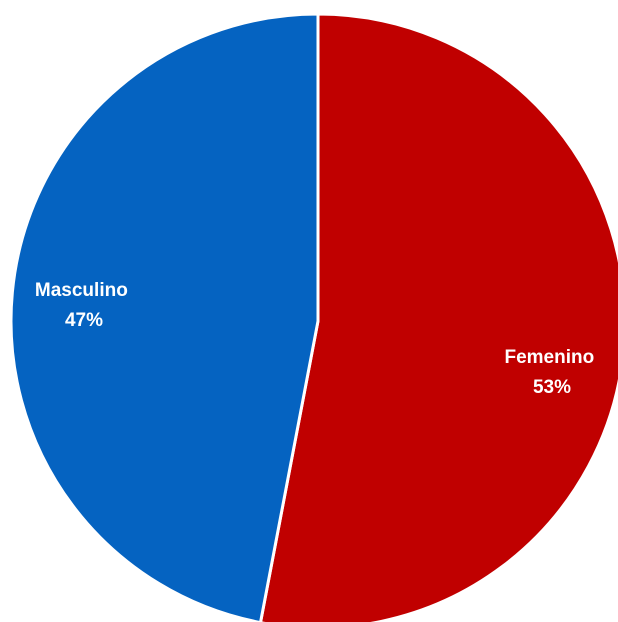 The image size is (618, 622). Describe the element at coordinates (549, 357) in the screenshot. I see `slice-name-femenino: Femenino` at that location.